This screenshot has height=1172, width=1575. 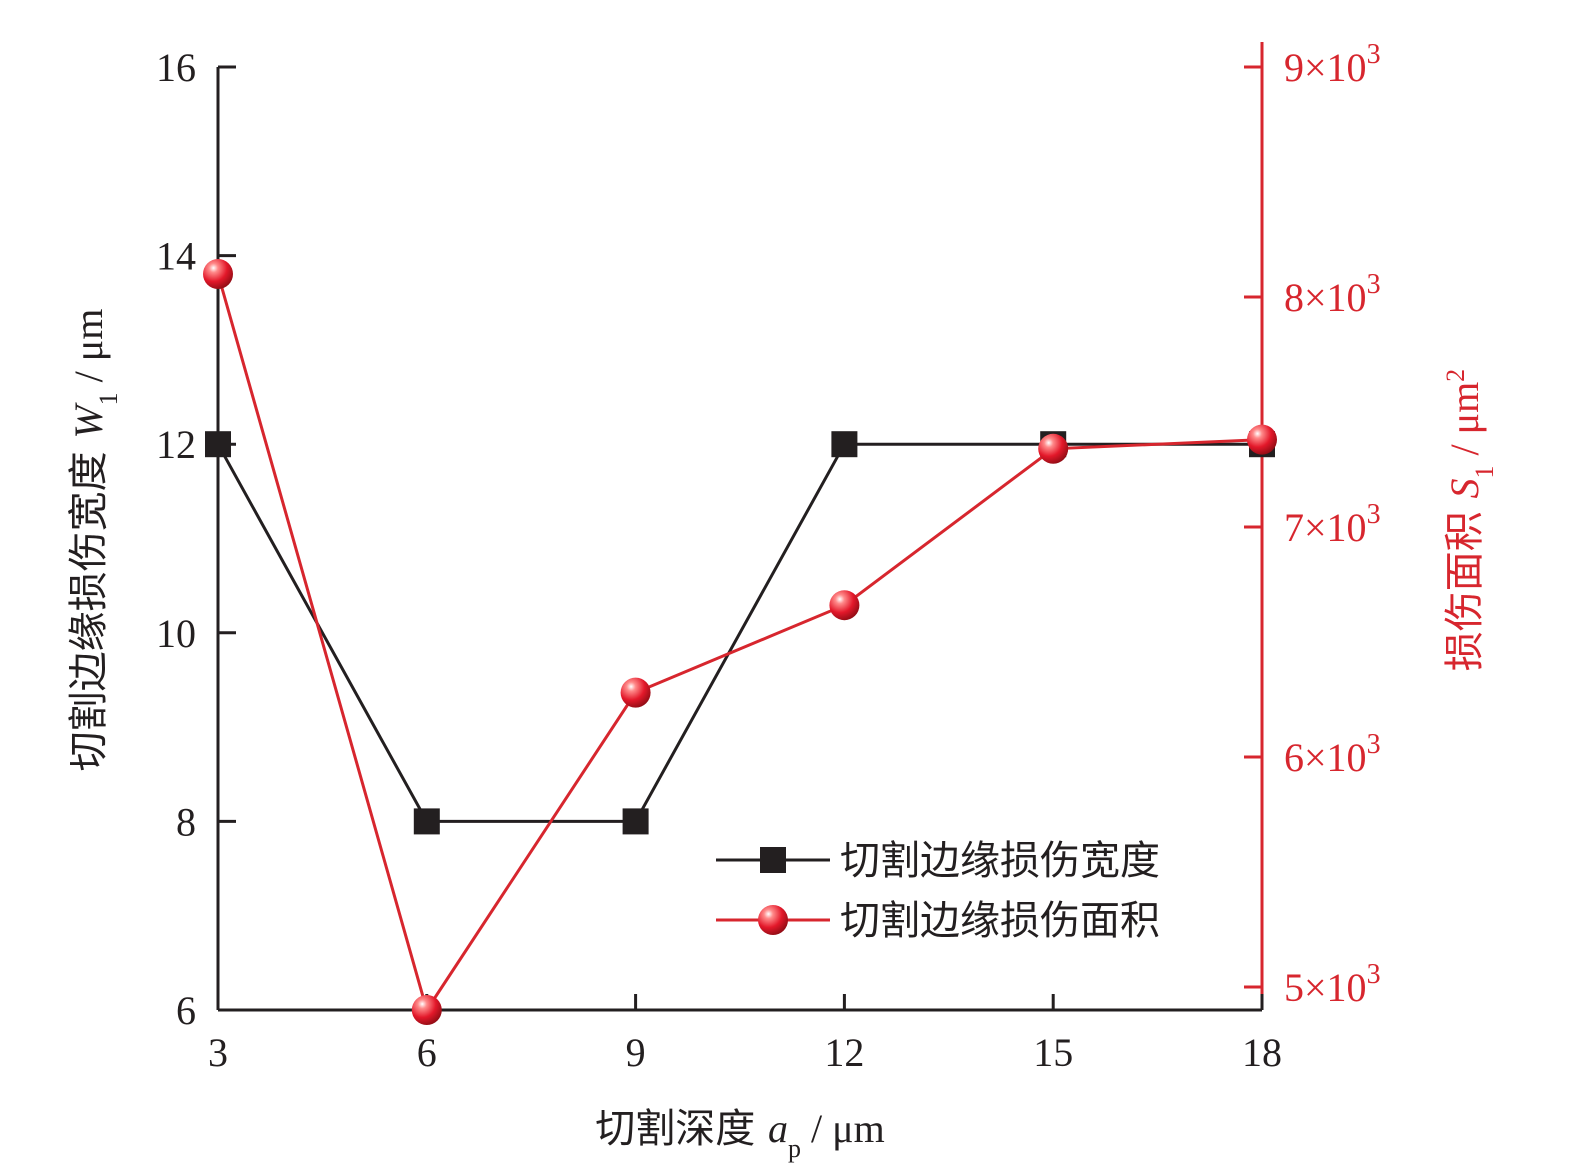 What do you see at coordinates (218, 1052) in the screenshot?
I see `x-tick-label: 3` at bounding box center [218, 1052].